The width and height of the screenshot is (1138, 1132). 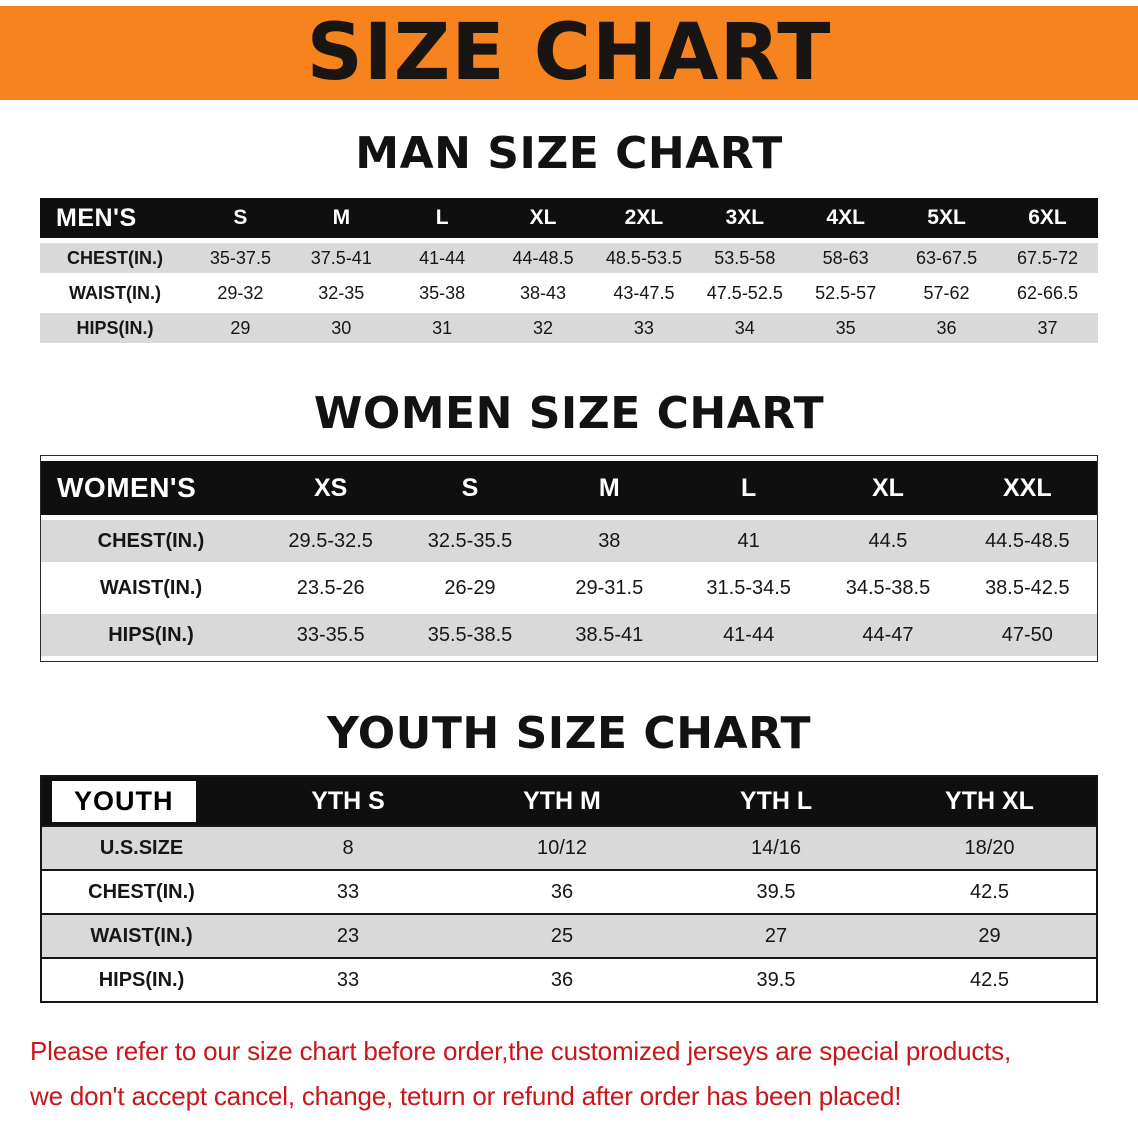 What do you see at coordinates (543, 258) in the screenshot?
I see `size-value-cell: 44-48.5` at bounding box center [543, 258].